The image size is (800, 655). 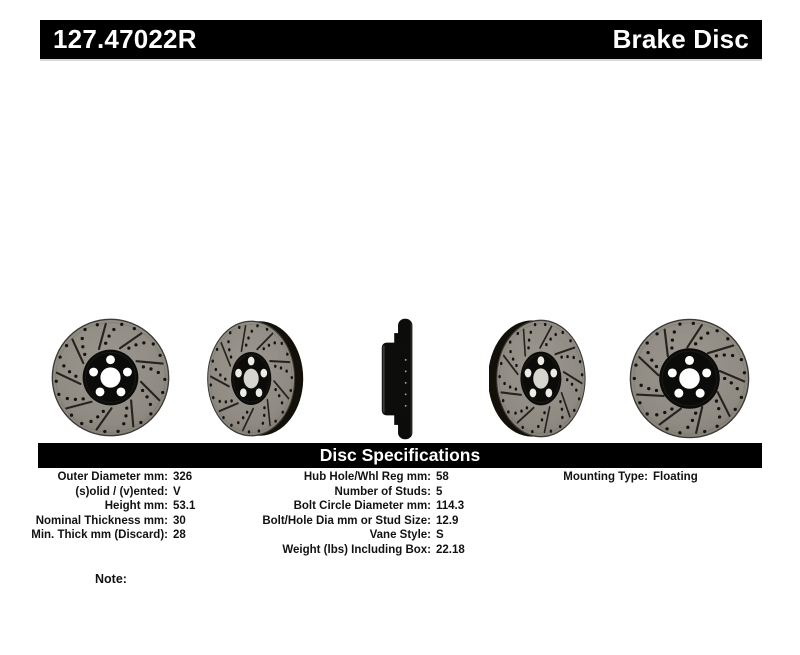 I want to click on spec-row-outer-diameter: Outer Diameter mm: 326, so click(x=97, y=477).